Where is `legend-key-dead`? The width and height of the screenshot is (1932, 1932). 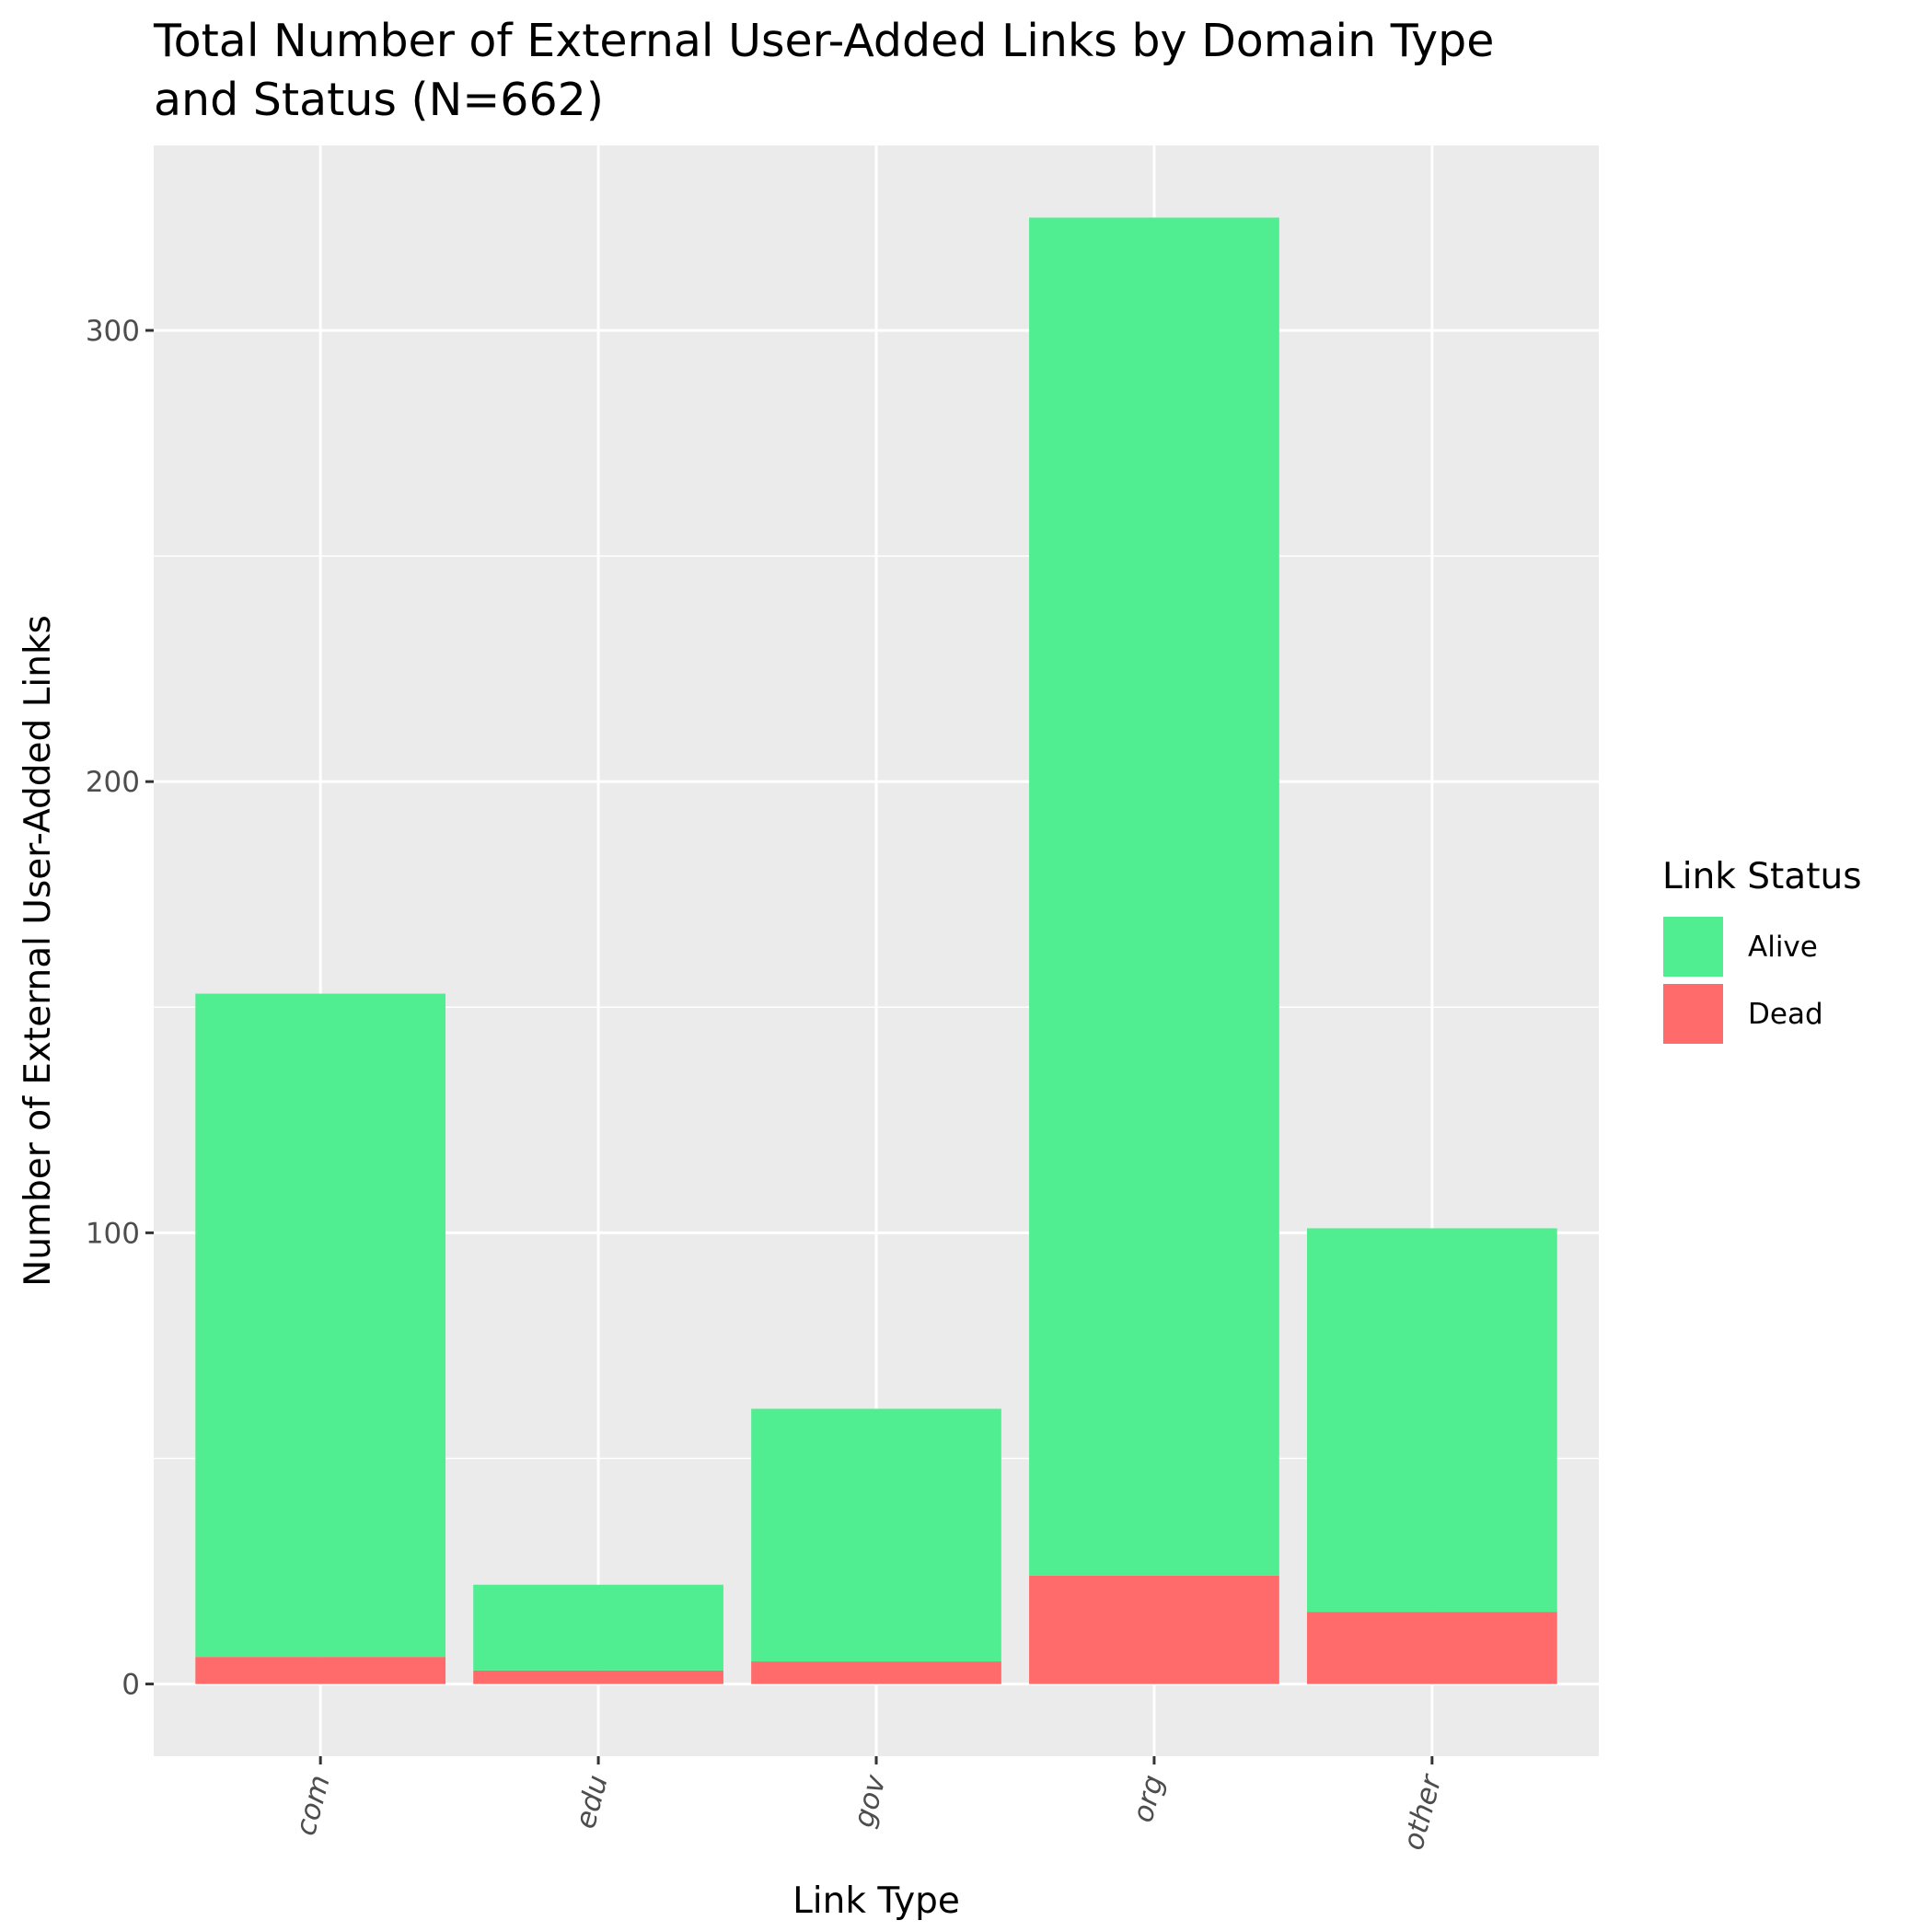 legend-key-dead is located at coordinates (1693, 1014).